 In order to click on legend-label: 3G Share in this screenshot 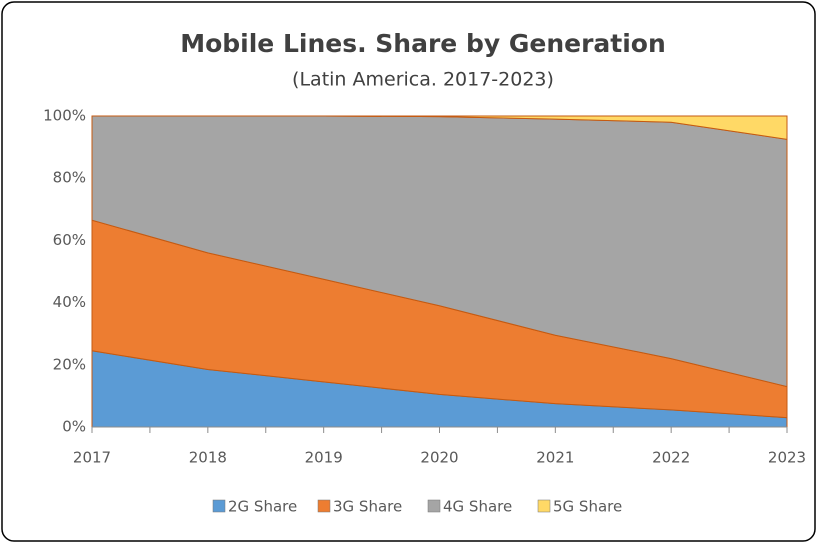, I will do `click(367, 507)`.